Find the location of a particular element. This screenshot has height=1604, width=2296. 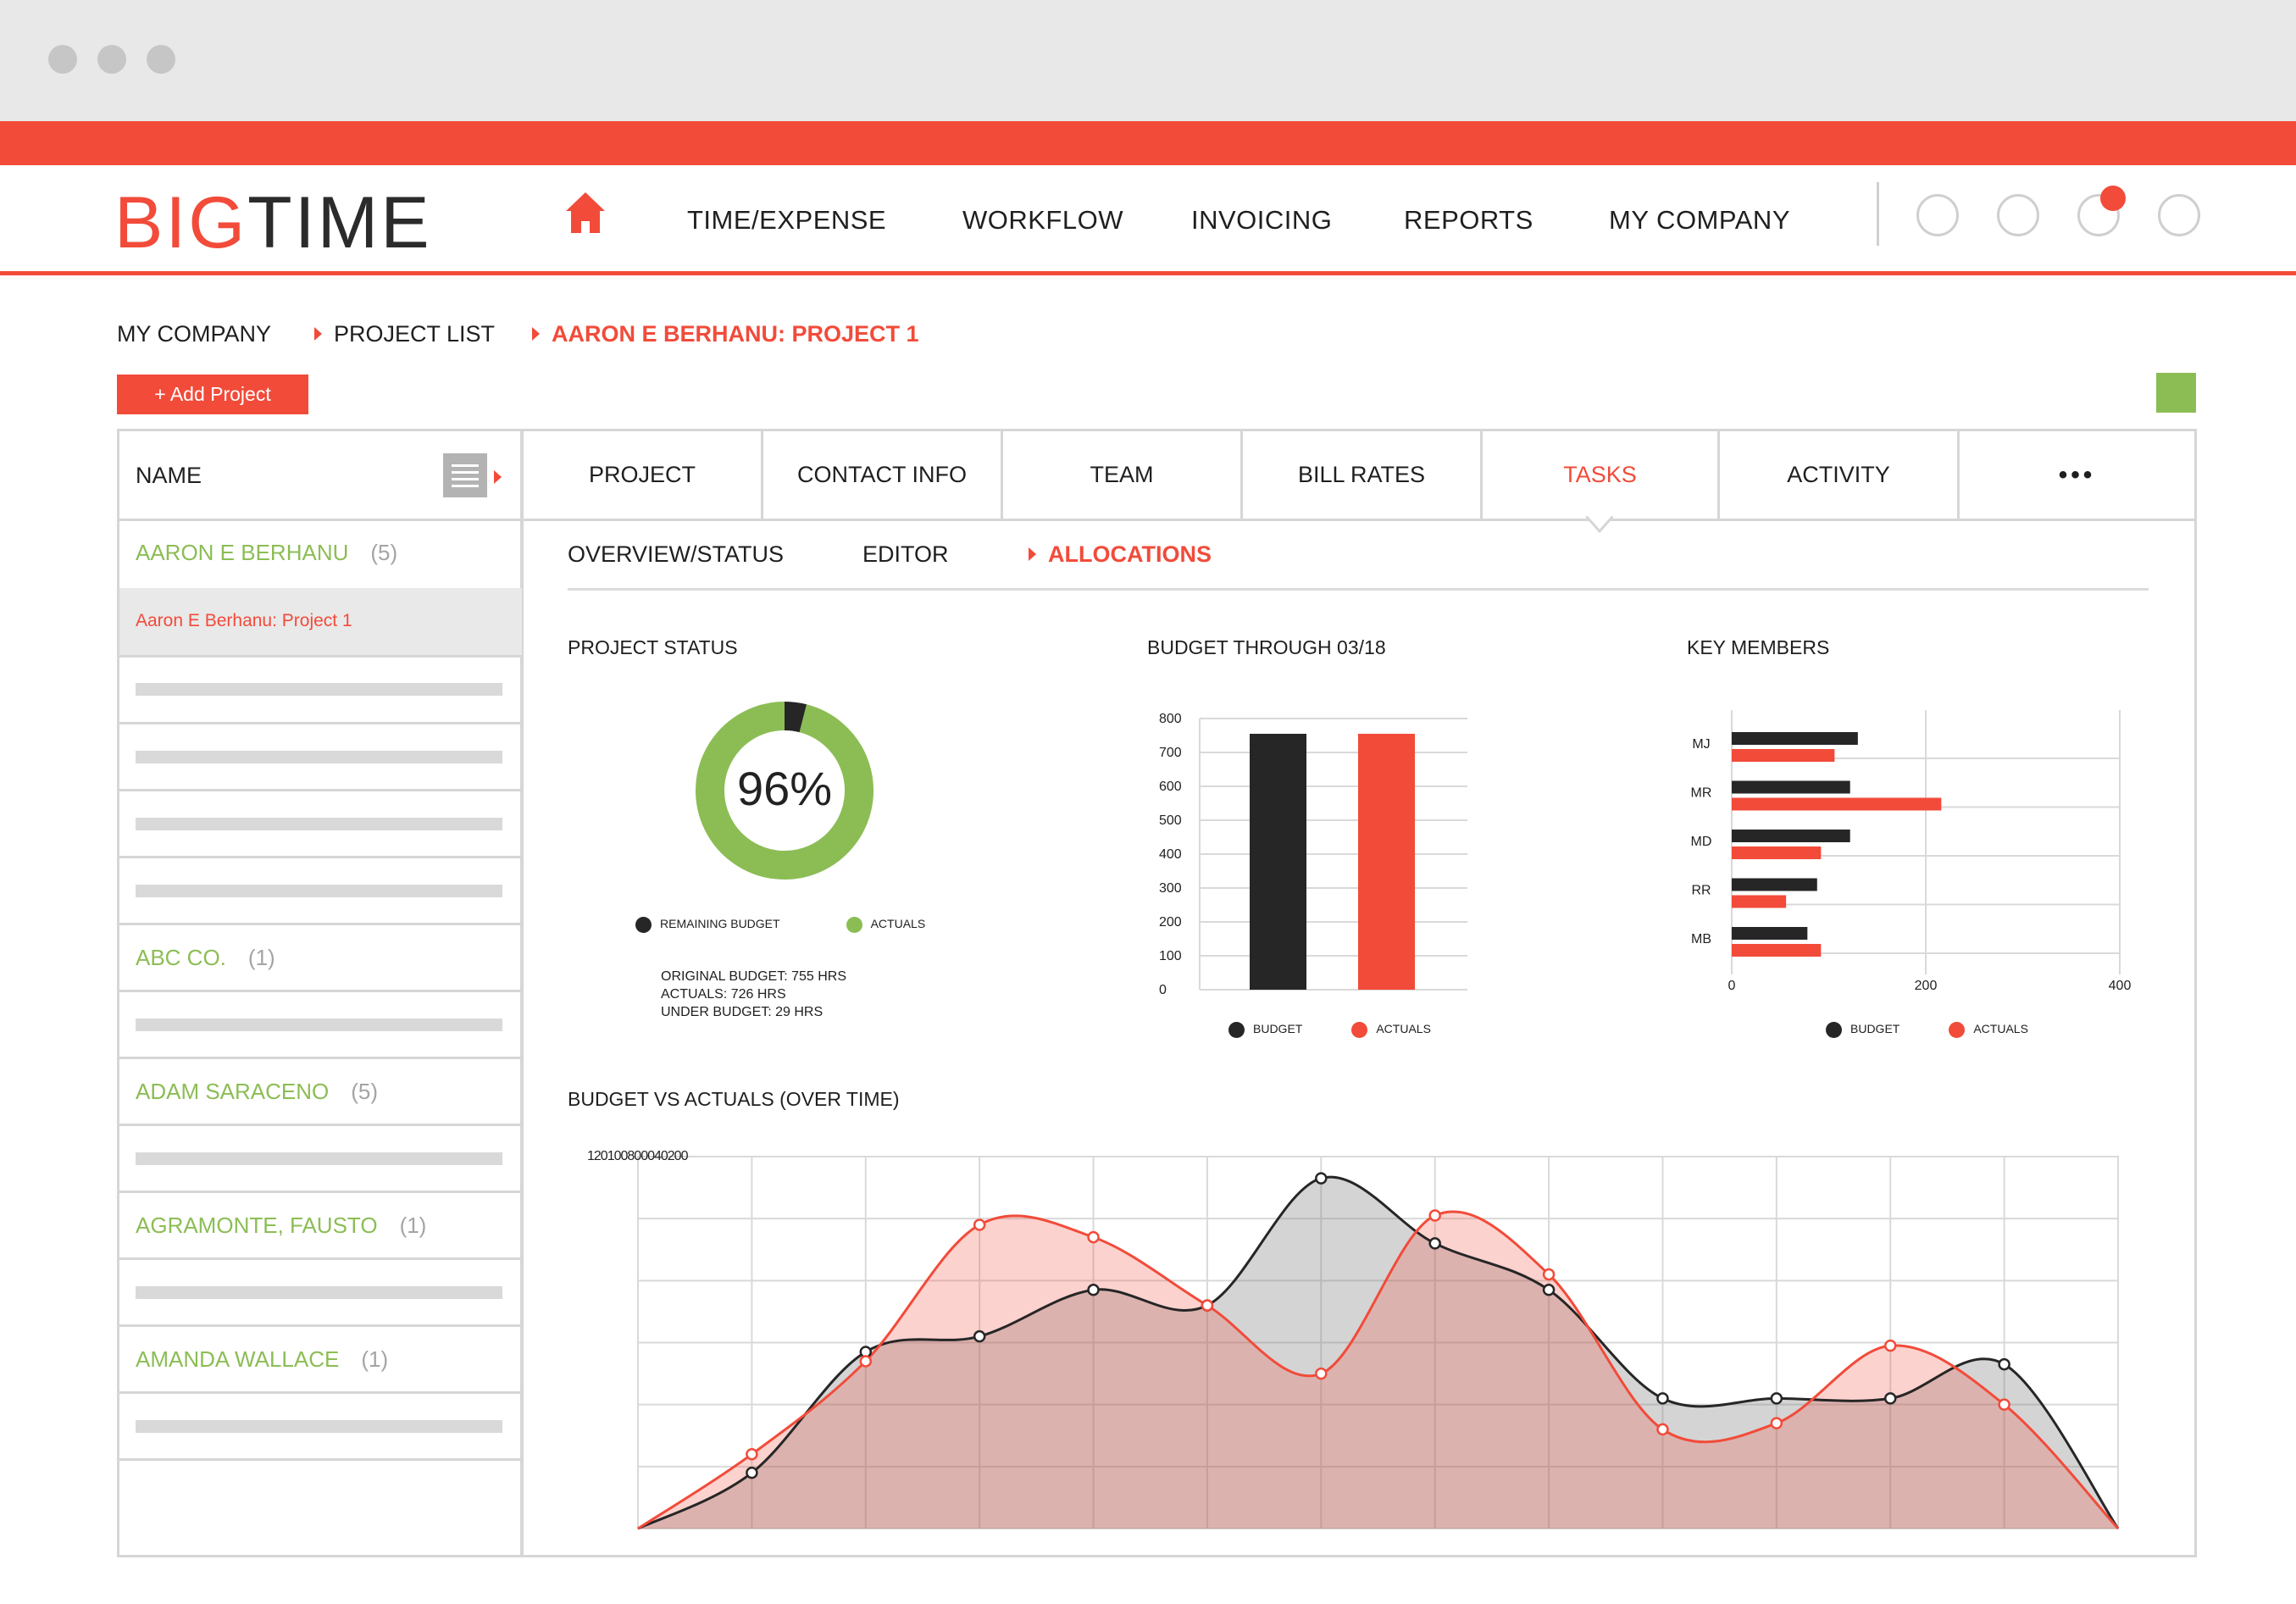

client-name: AARON E BERHANU (5) is located at coordinates (266, 553).